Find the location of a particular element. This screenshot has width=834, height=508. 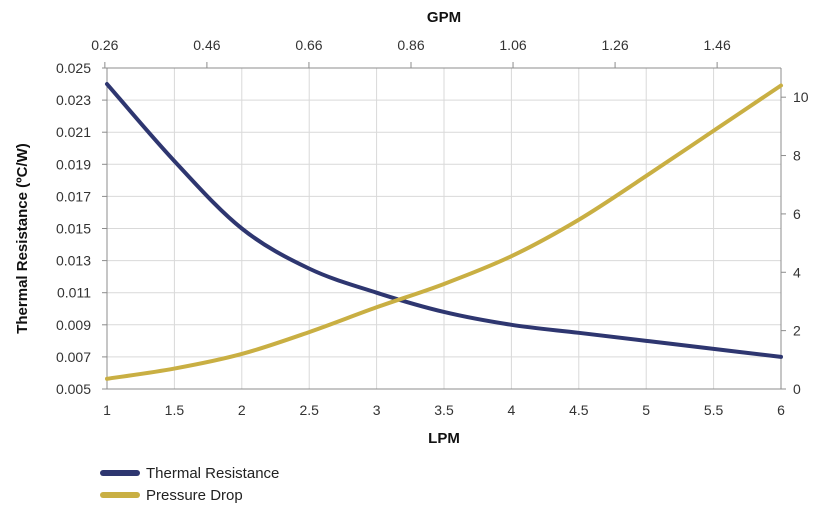

x-tick-label: 5 is located at coordinates (646, 410).